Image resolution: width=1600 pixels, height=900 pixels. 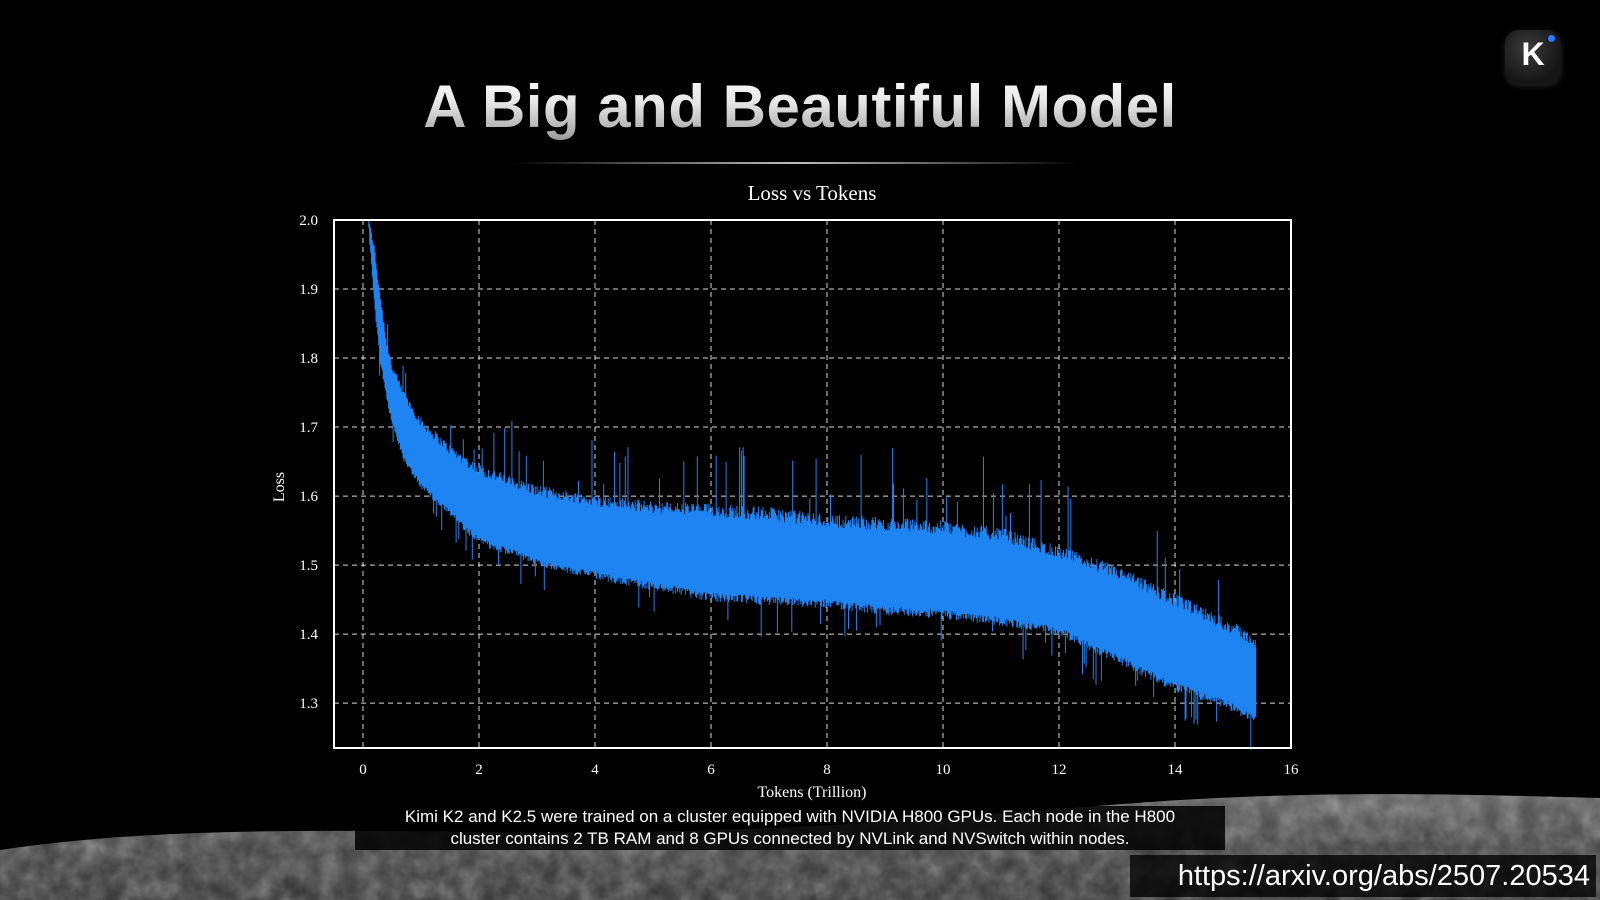 I want to click on y-tick-label: 1.7, so click(x=308, y=428).